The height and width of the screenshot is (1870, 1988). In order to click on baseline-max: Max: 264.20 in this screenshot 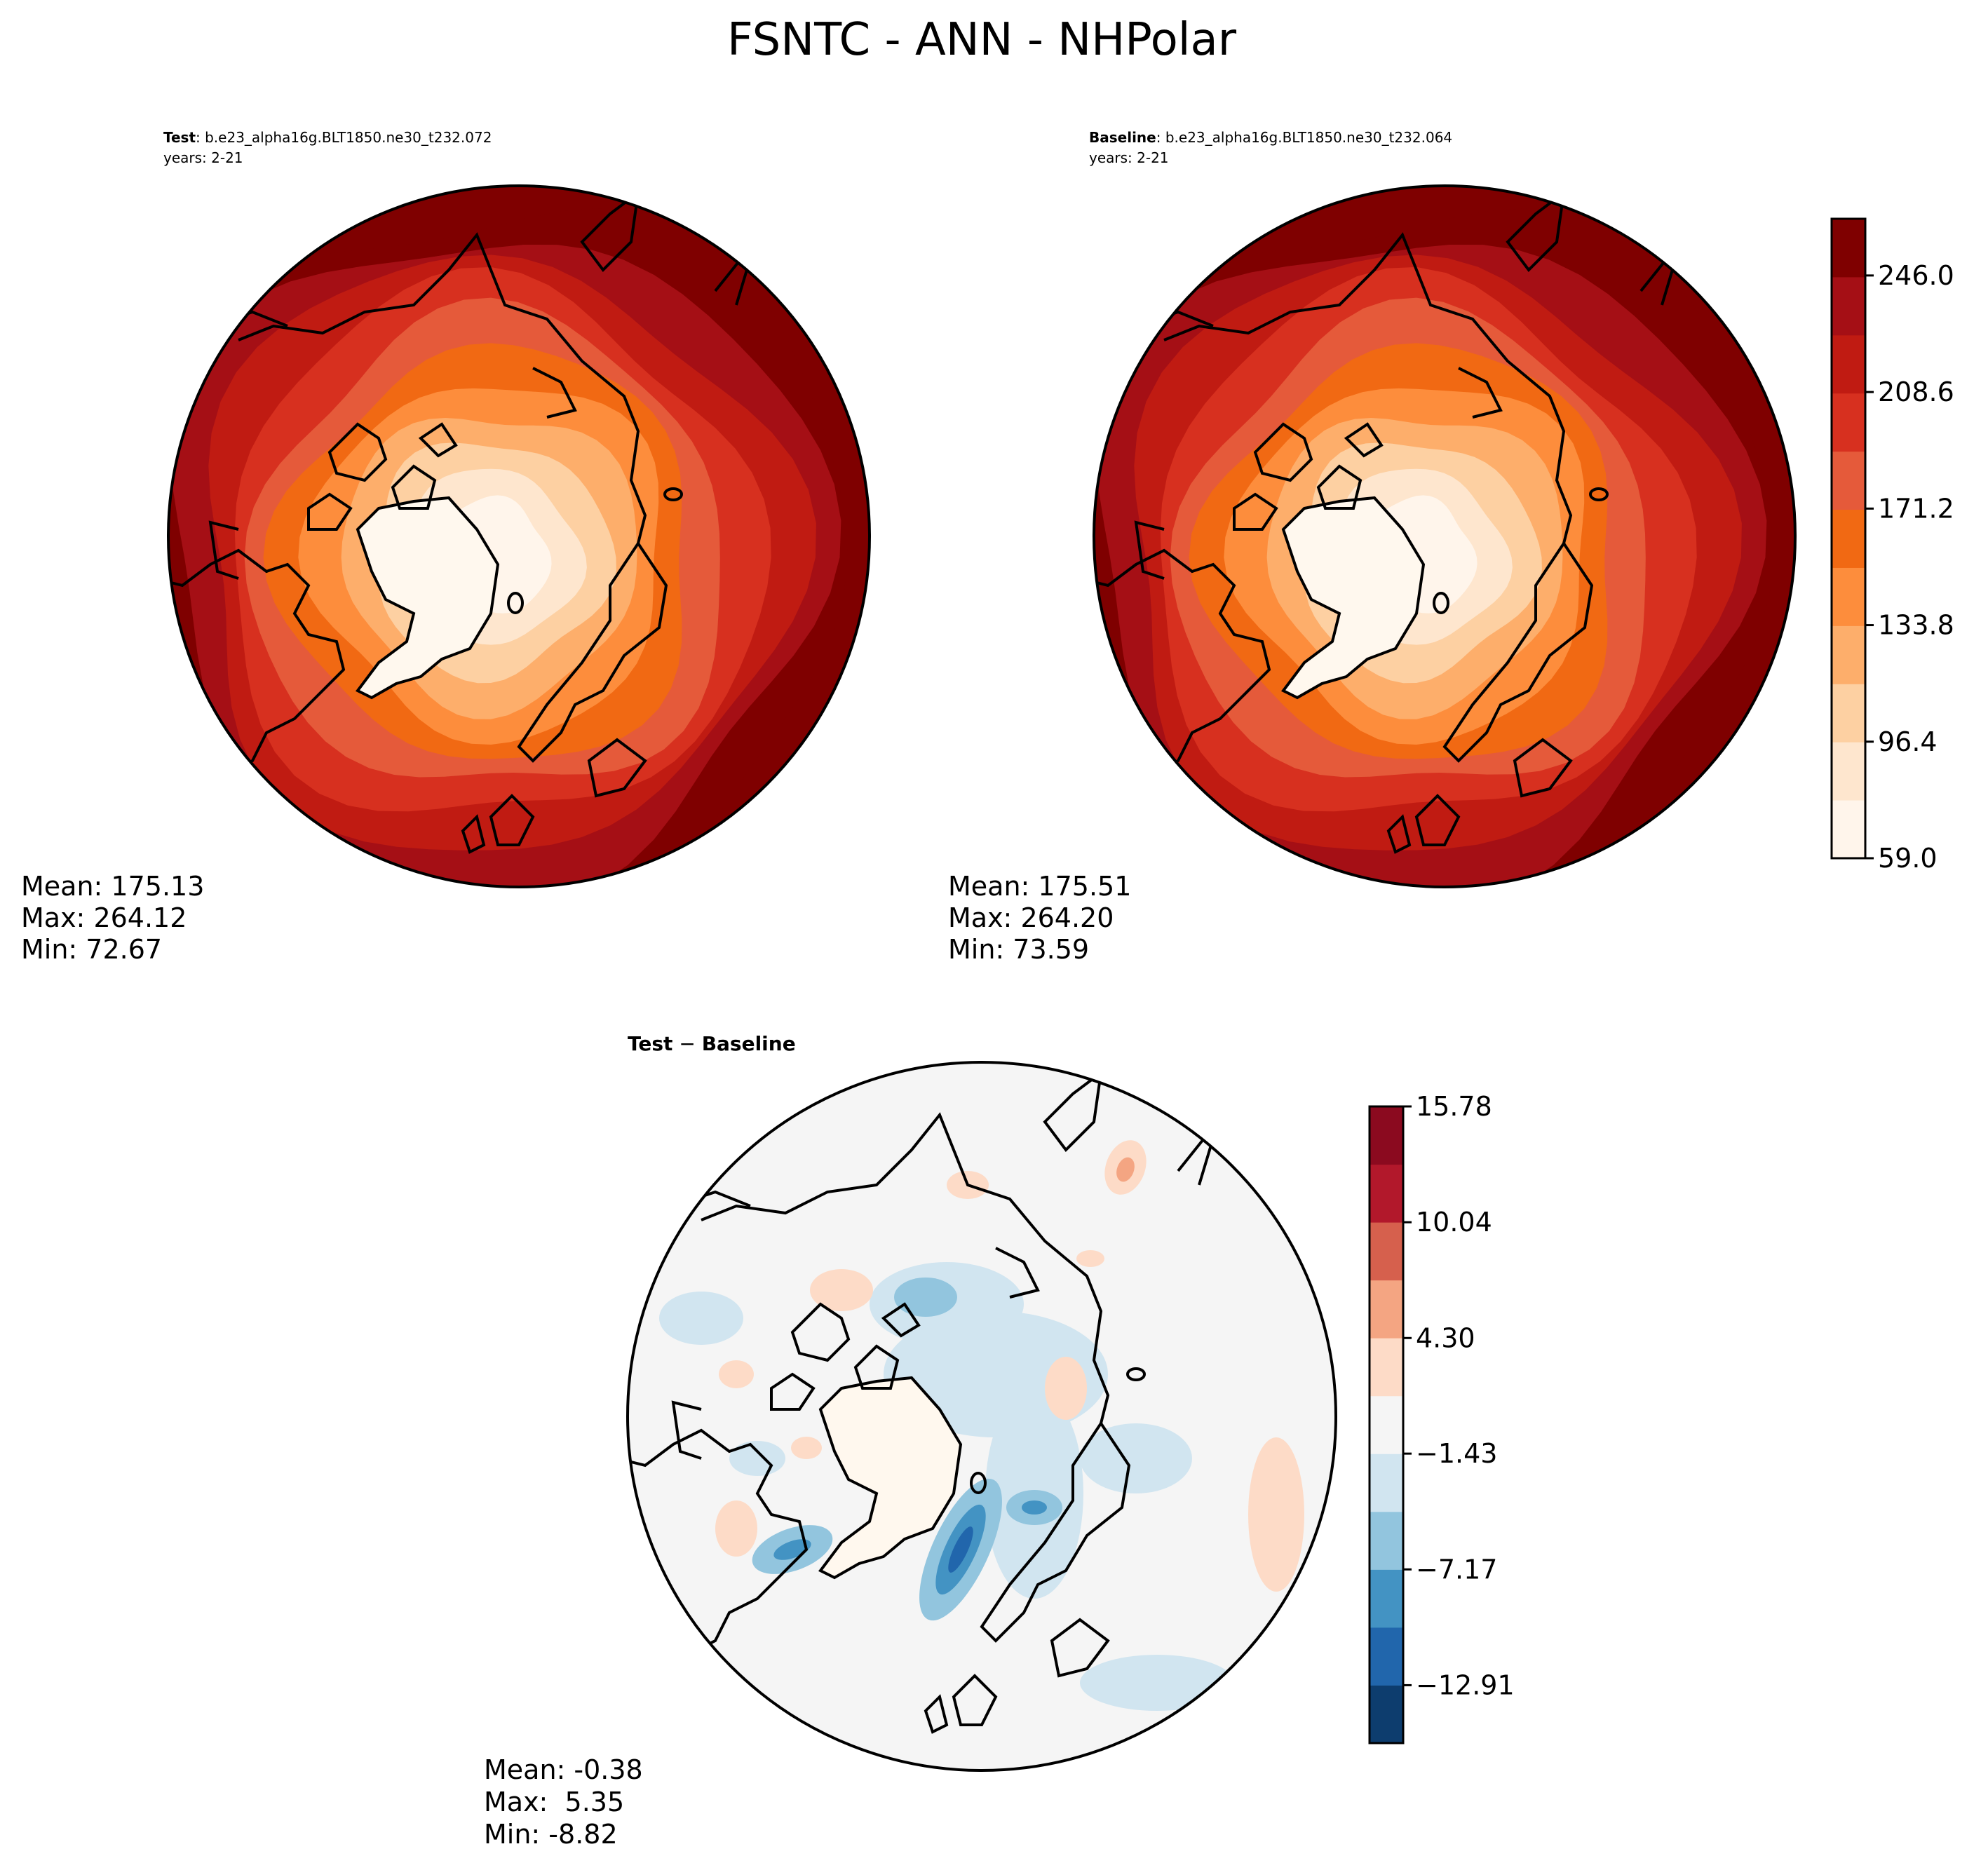, I will do `click(1031, 917)`.